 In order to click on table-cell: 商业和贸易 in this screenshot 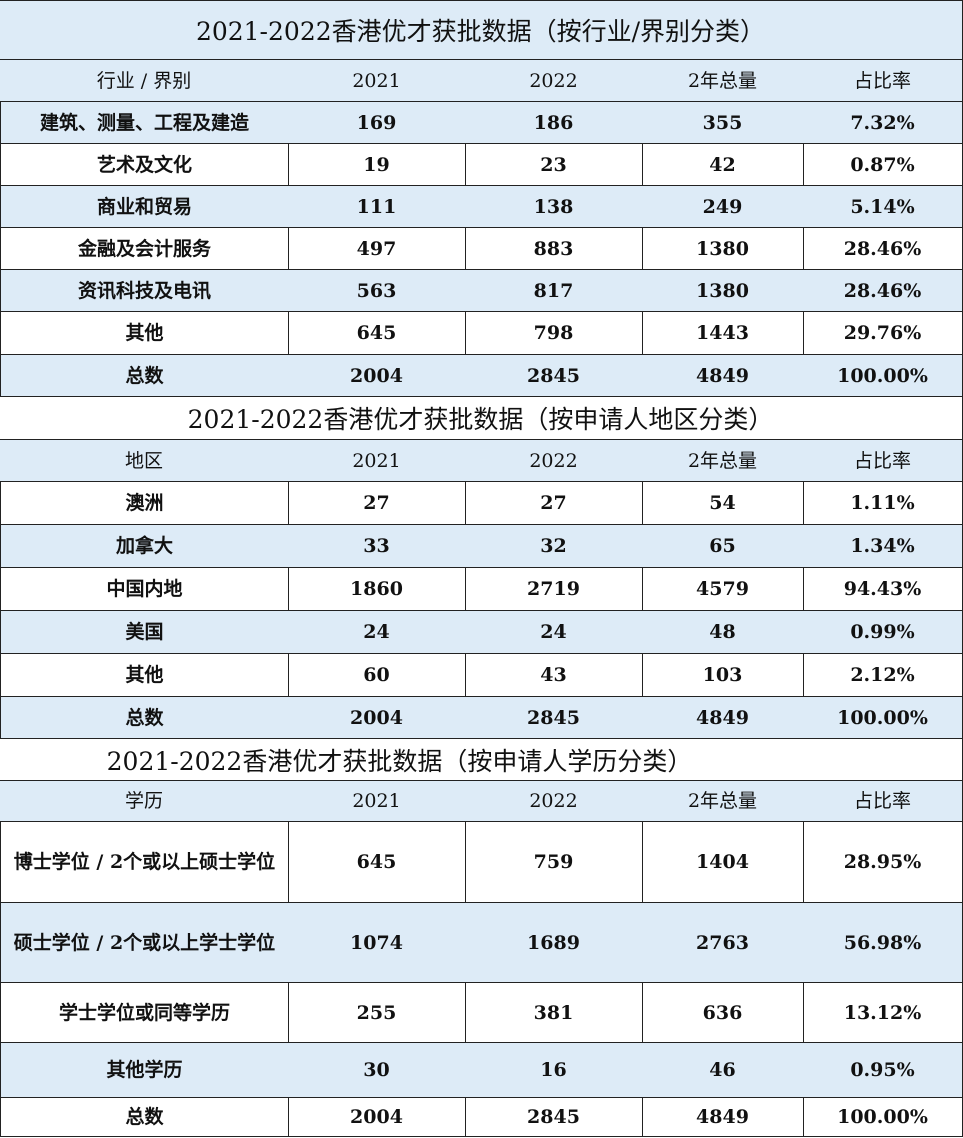, I will do `click(144, 207)`.